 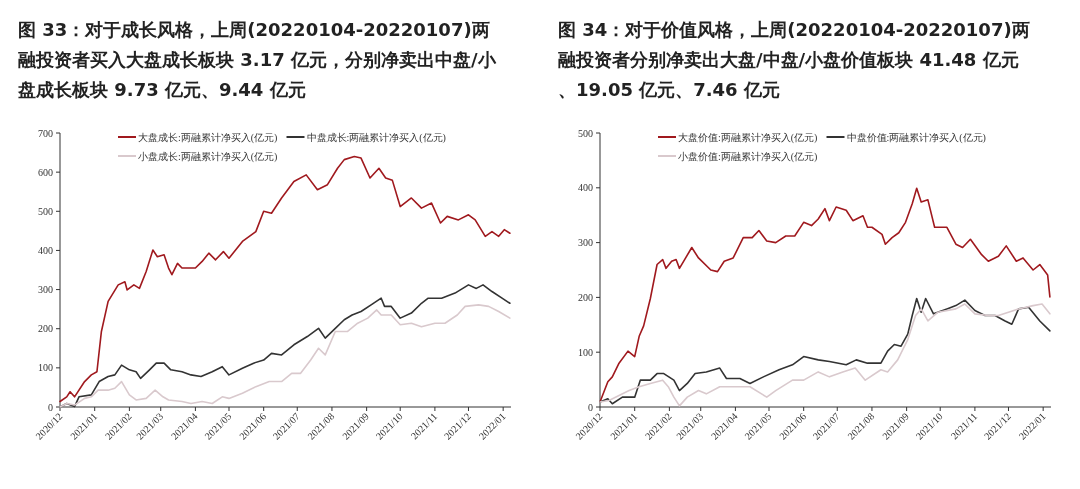 What do you see at coordinates (376, 138) in the screenshot?
I see `legend-label: 中盘成长:两融累计净买入(亿元)` at bounding box center [376, 138].